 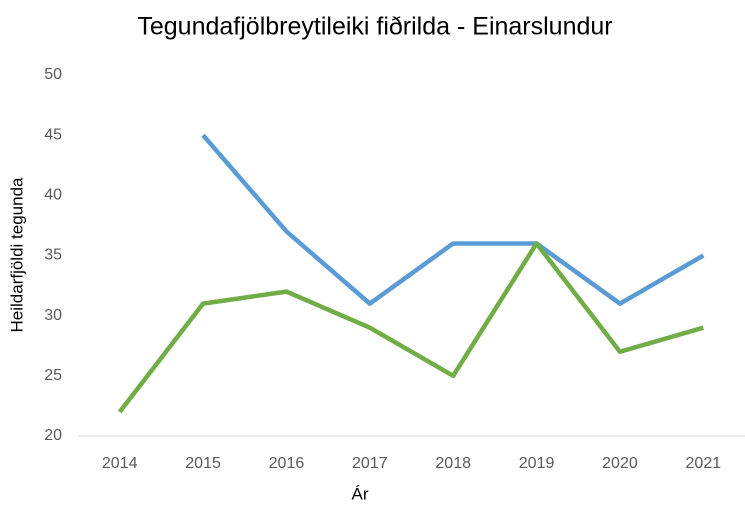 I want to click on y-tick-label: 30, so click(x=53, y=315).